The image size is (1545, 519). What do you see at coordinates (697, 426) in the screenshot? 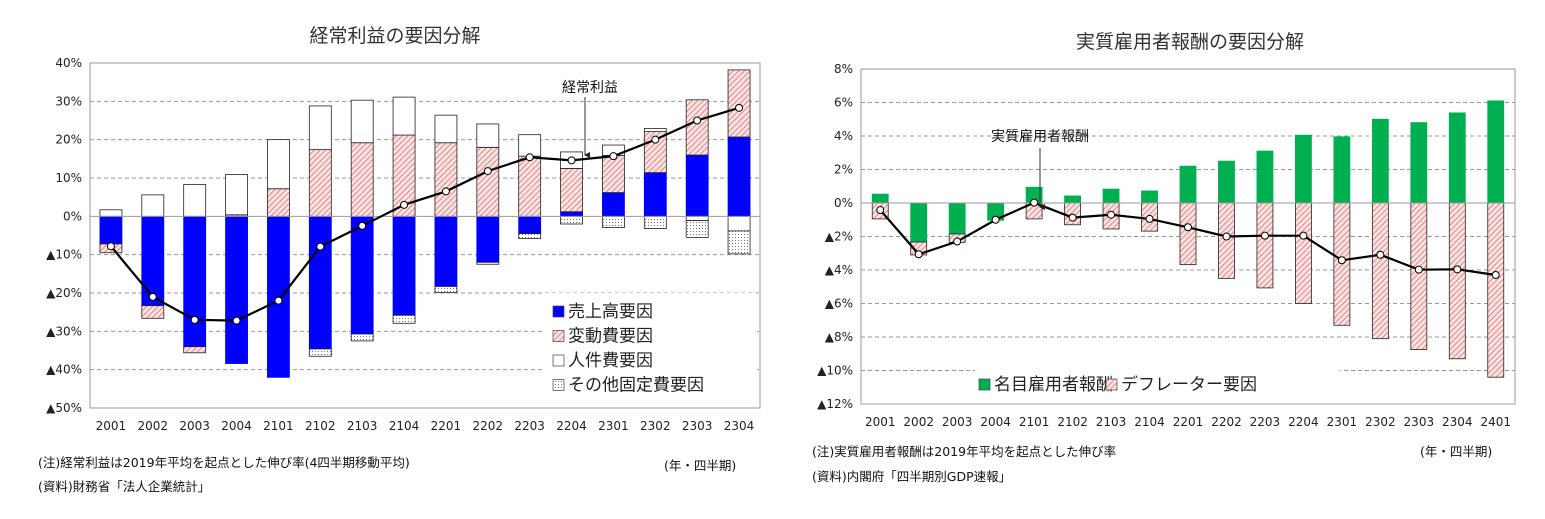
I see `x-tick-label: 2303` at bounding box center [697, 426].